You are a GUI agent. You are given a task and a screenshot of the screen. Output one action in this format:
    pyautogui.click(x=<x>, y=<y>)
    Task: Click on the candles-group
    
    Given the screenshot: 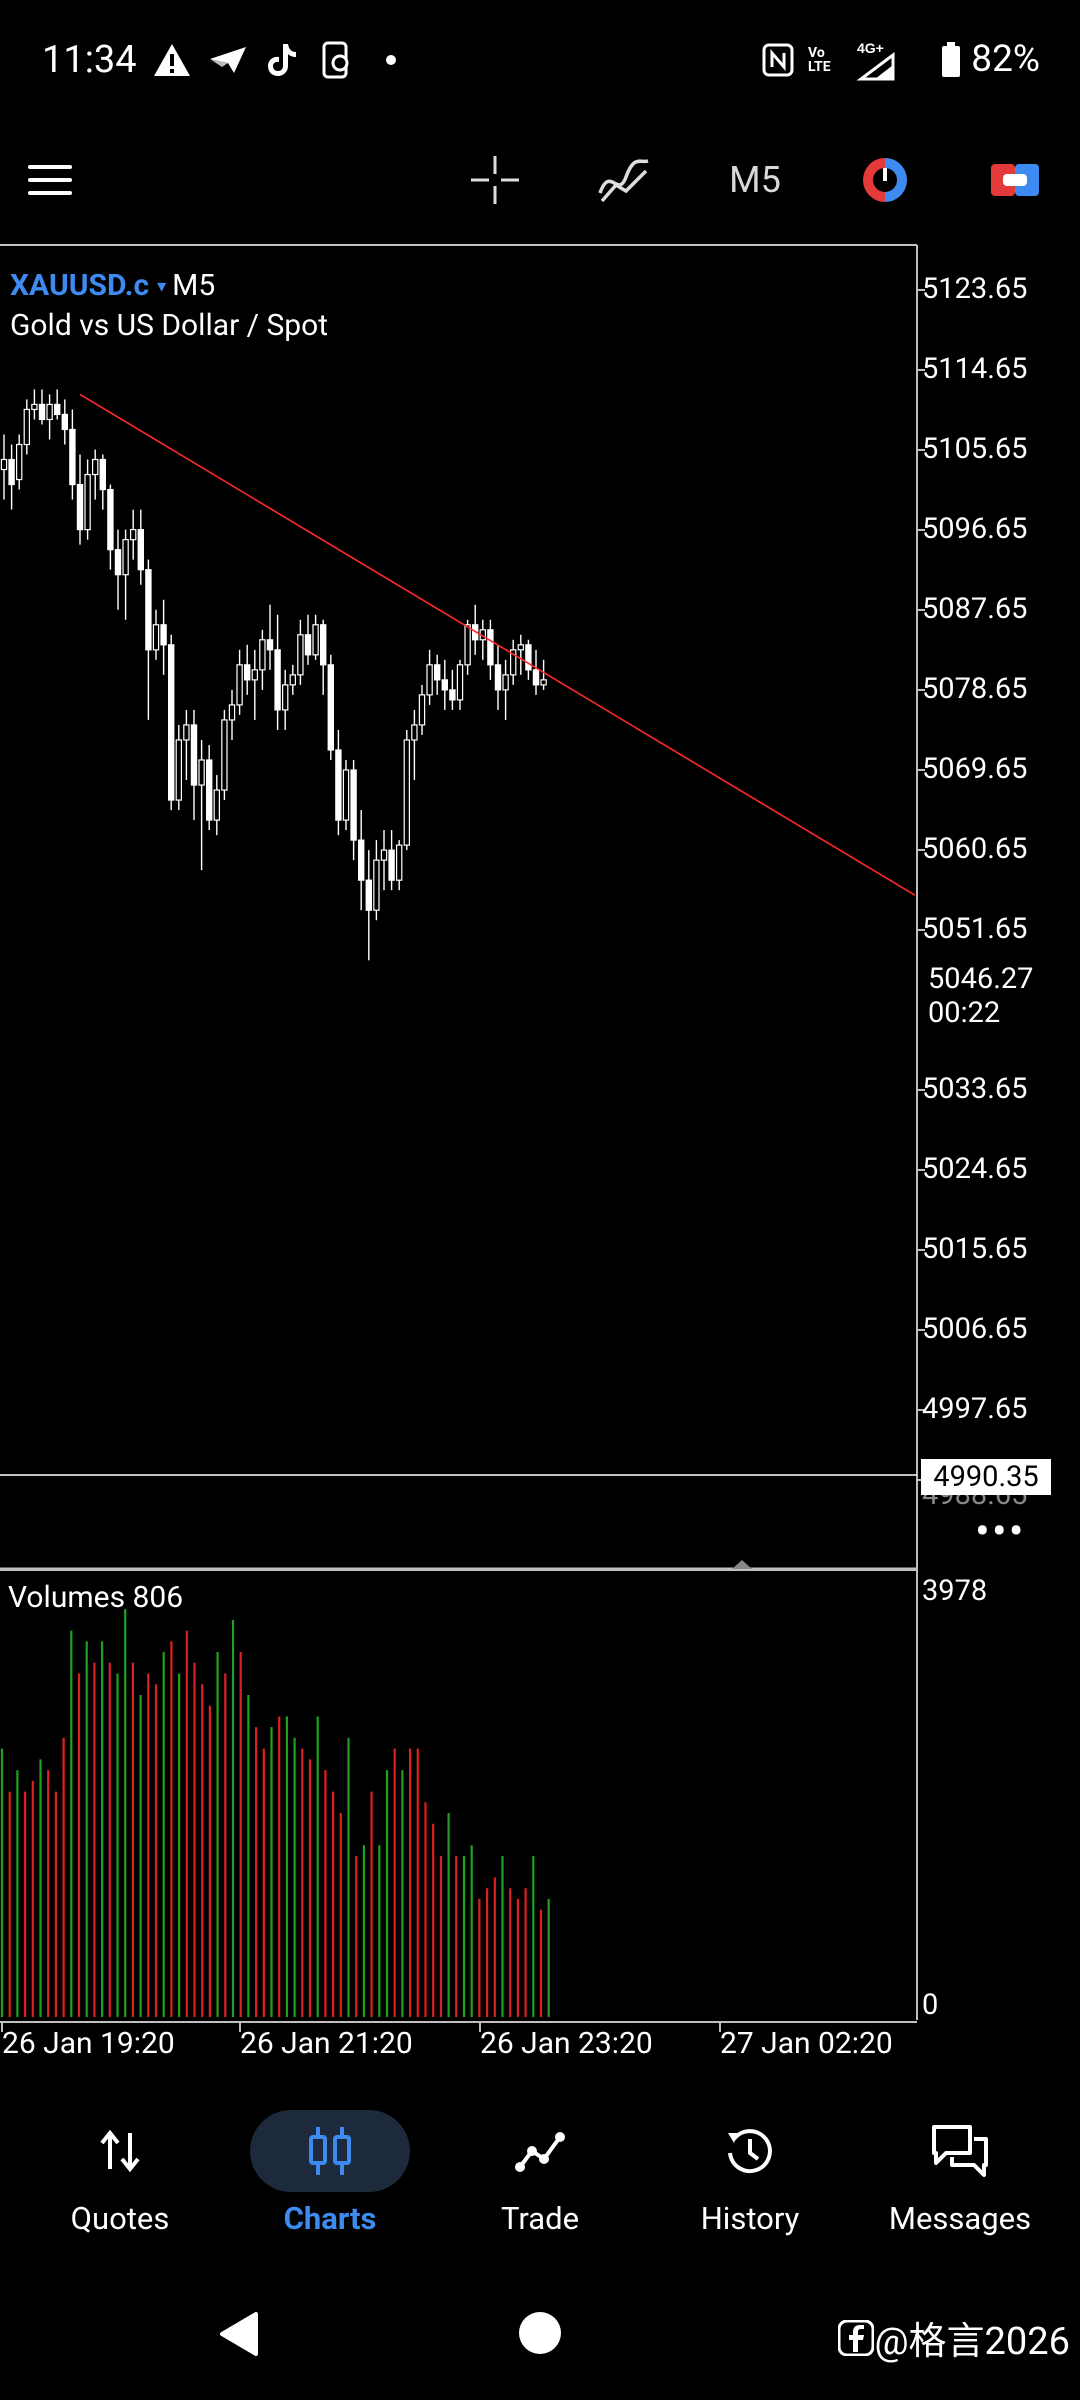 What is the action you would take?
    pyautogui.click(x=273, y=675)
    